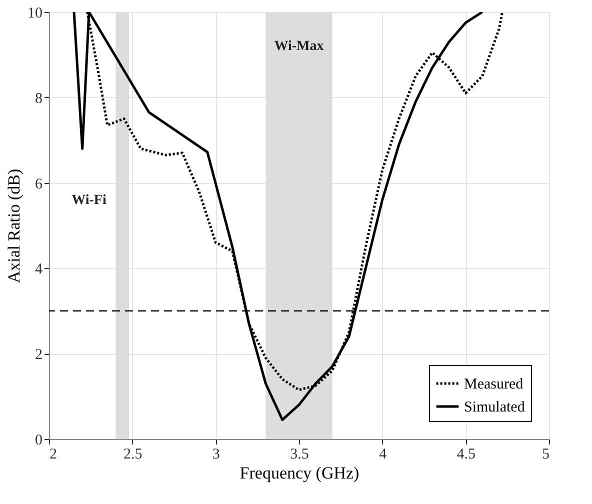 Image resolution: width=592 pixels, height=504 pixels. I want to click on x-tick-label: 3, so click(216, 454).